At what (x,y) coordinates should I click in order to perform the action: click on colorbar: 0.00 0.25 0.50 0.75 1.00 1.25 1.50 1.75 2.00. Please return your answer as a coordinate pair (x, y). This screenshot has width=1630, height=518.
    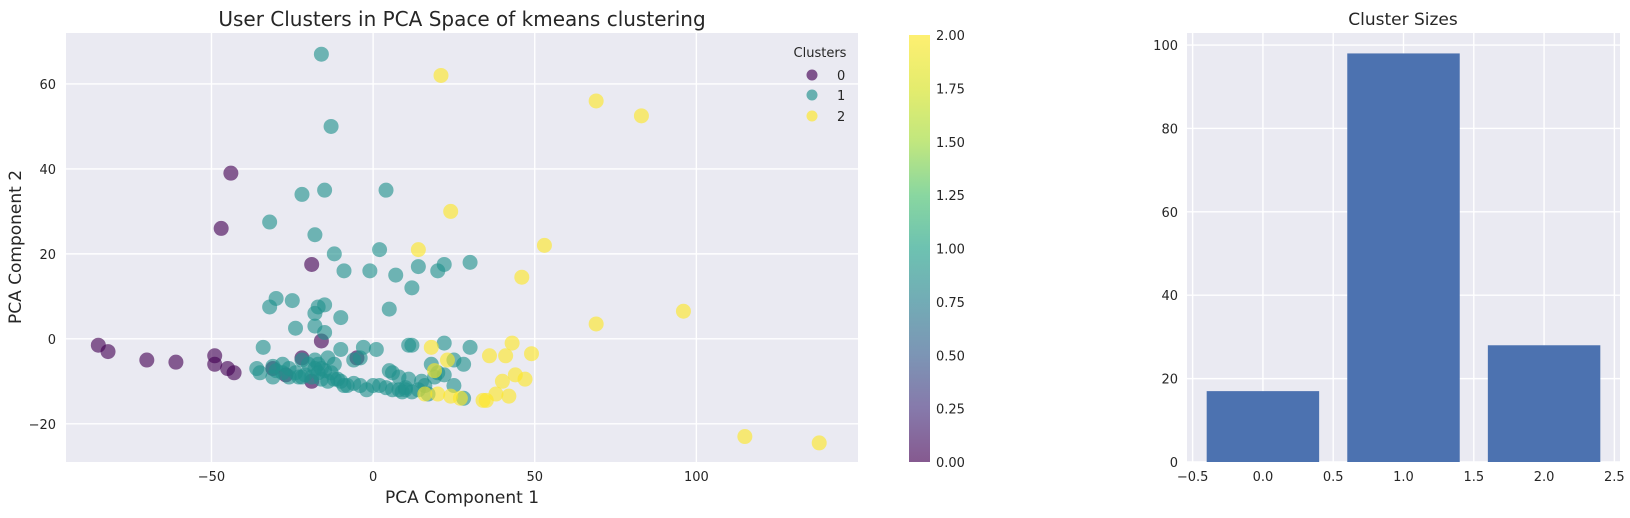
    Looking at the image, I should click on (937, 250).